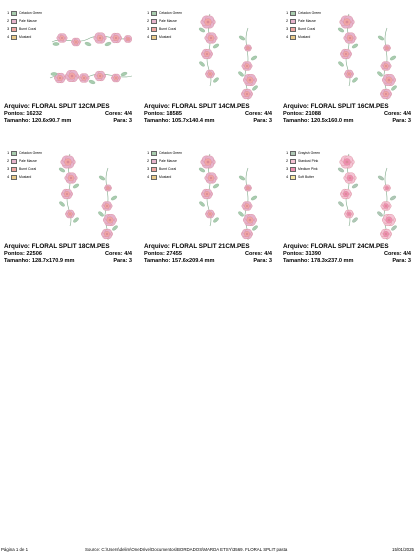 The height and width of the screenshot is (557, 416). Describe the element at coordinates (57, 246) in the screenshot. I see `file-name: Arquivo: FLORAL SPLIT 18CM.PES` at that location.